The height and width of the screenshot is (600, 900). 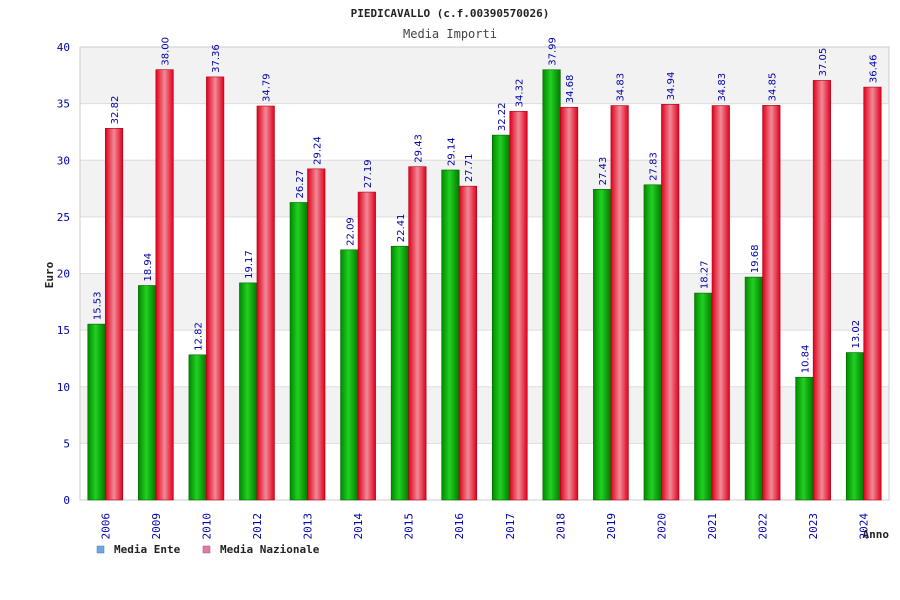 What do you see at coordinates (166, 51) in the screenshot?
I see `data-label-nazionale-2009: 38.00` at bounding box center [166, 51].